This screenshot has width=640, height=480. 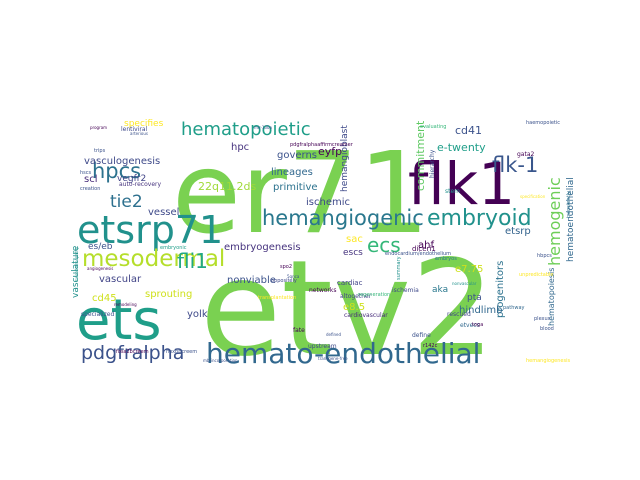 I want to click on cloud-word: blood, so click(x=547, y=329).